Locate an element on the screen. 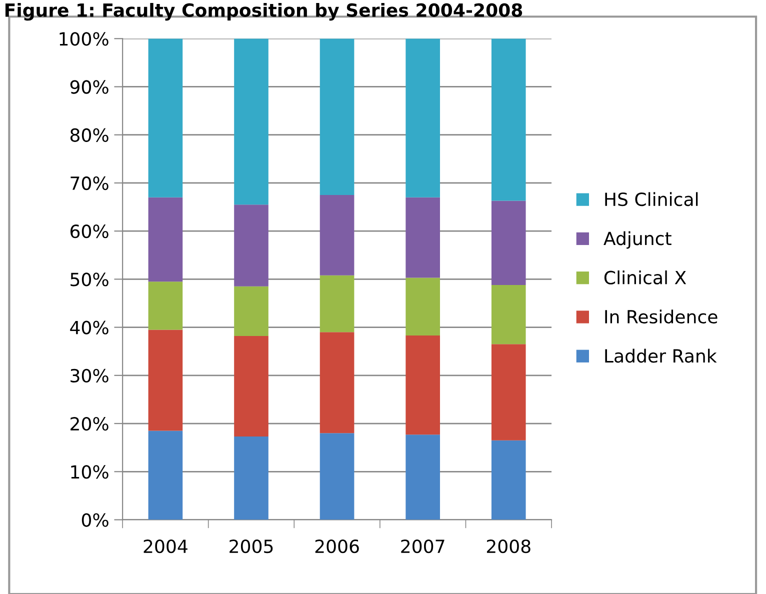 Image resolution: width=766 pixels, height=594 pixels. x-tick-label: 2007 is located at coordinates (422, 547).